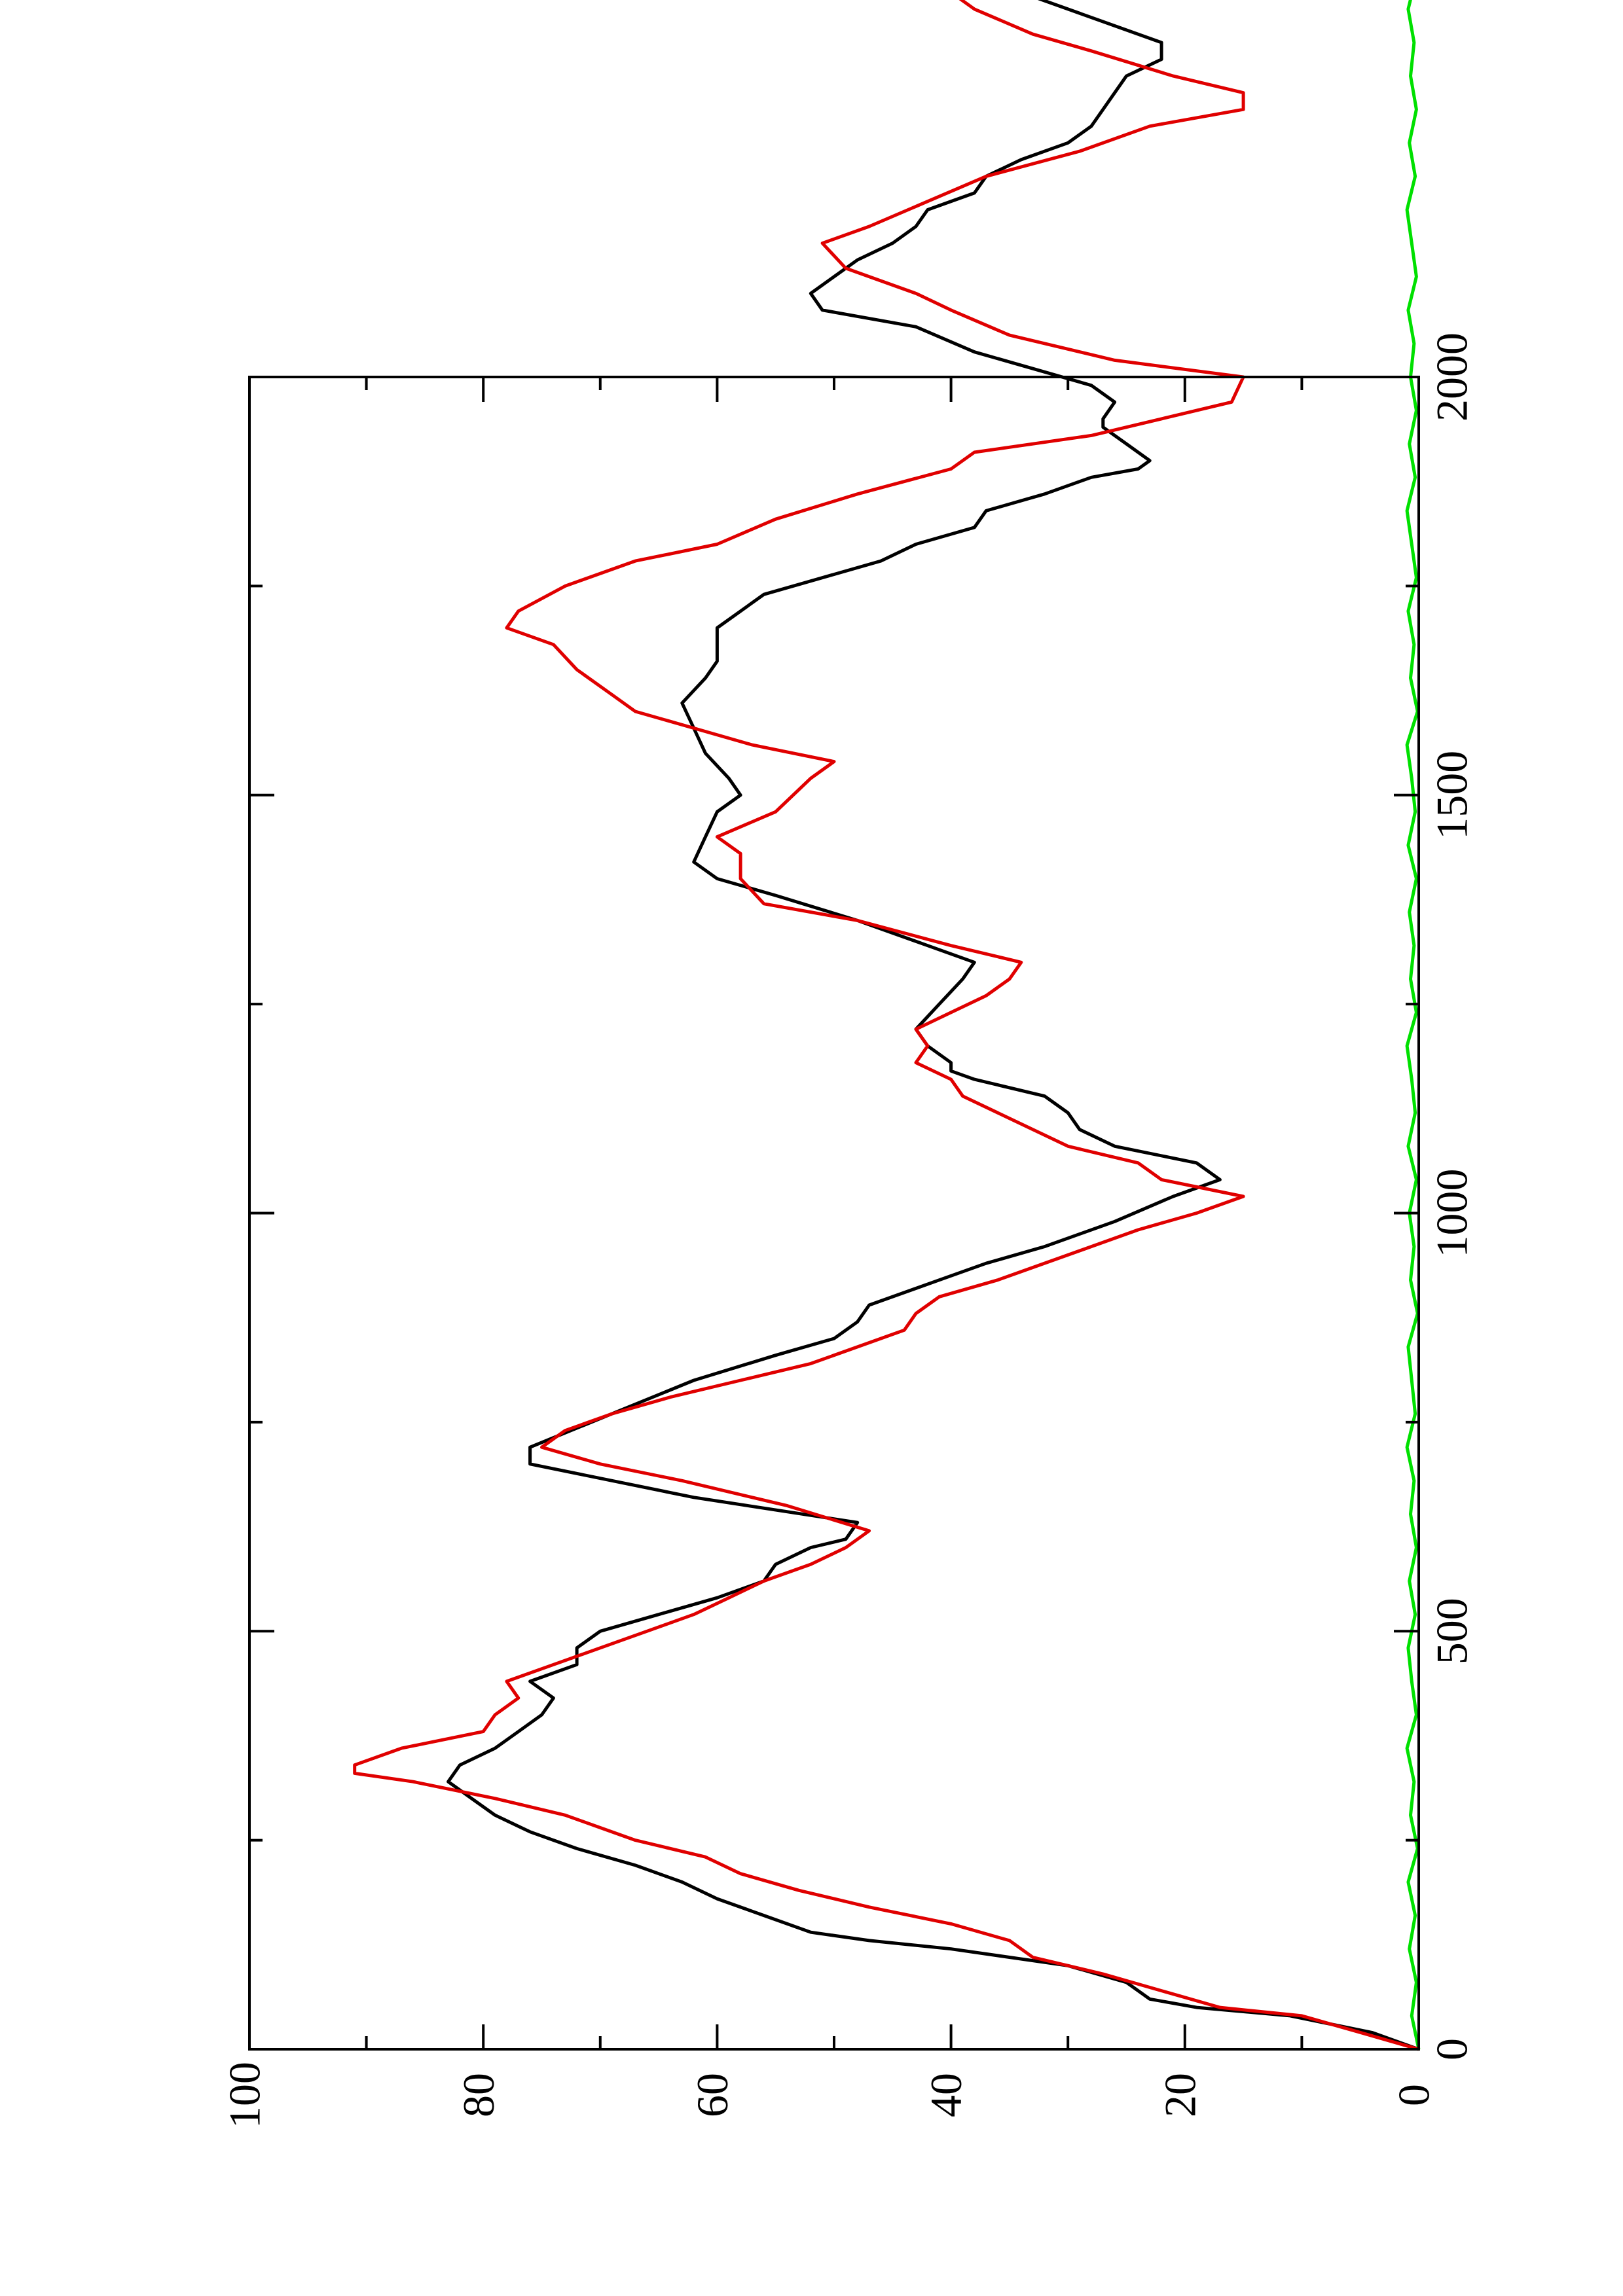 The image size is (1623, 2296). I want to click on y-tick-label: 80, so click(478, 2095).